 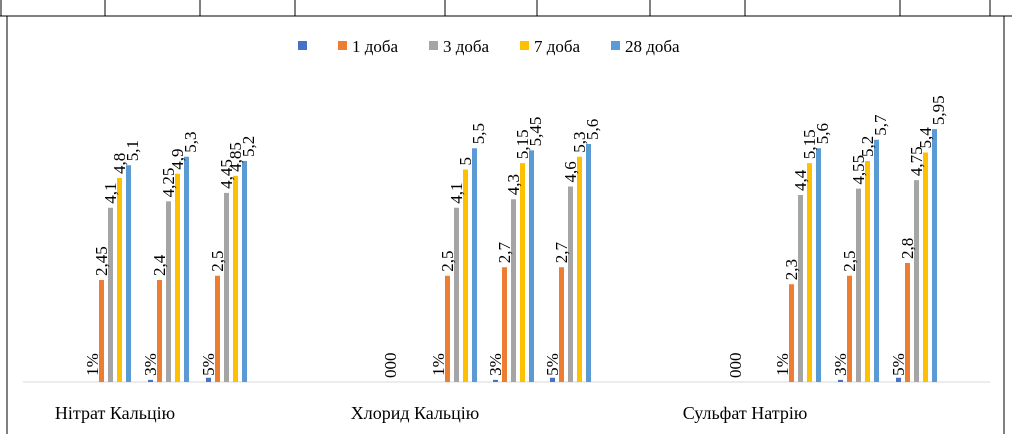 I want to click on data-label: 5, so click(x=465, y=161).